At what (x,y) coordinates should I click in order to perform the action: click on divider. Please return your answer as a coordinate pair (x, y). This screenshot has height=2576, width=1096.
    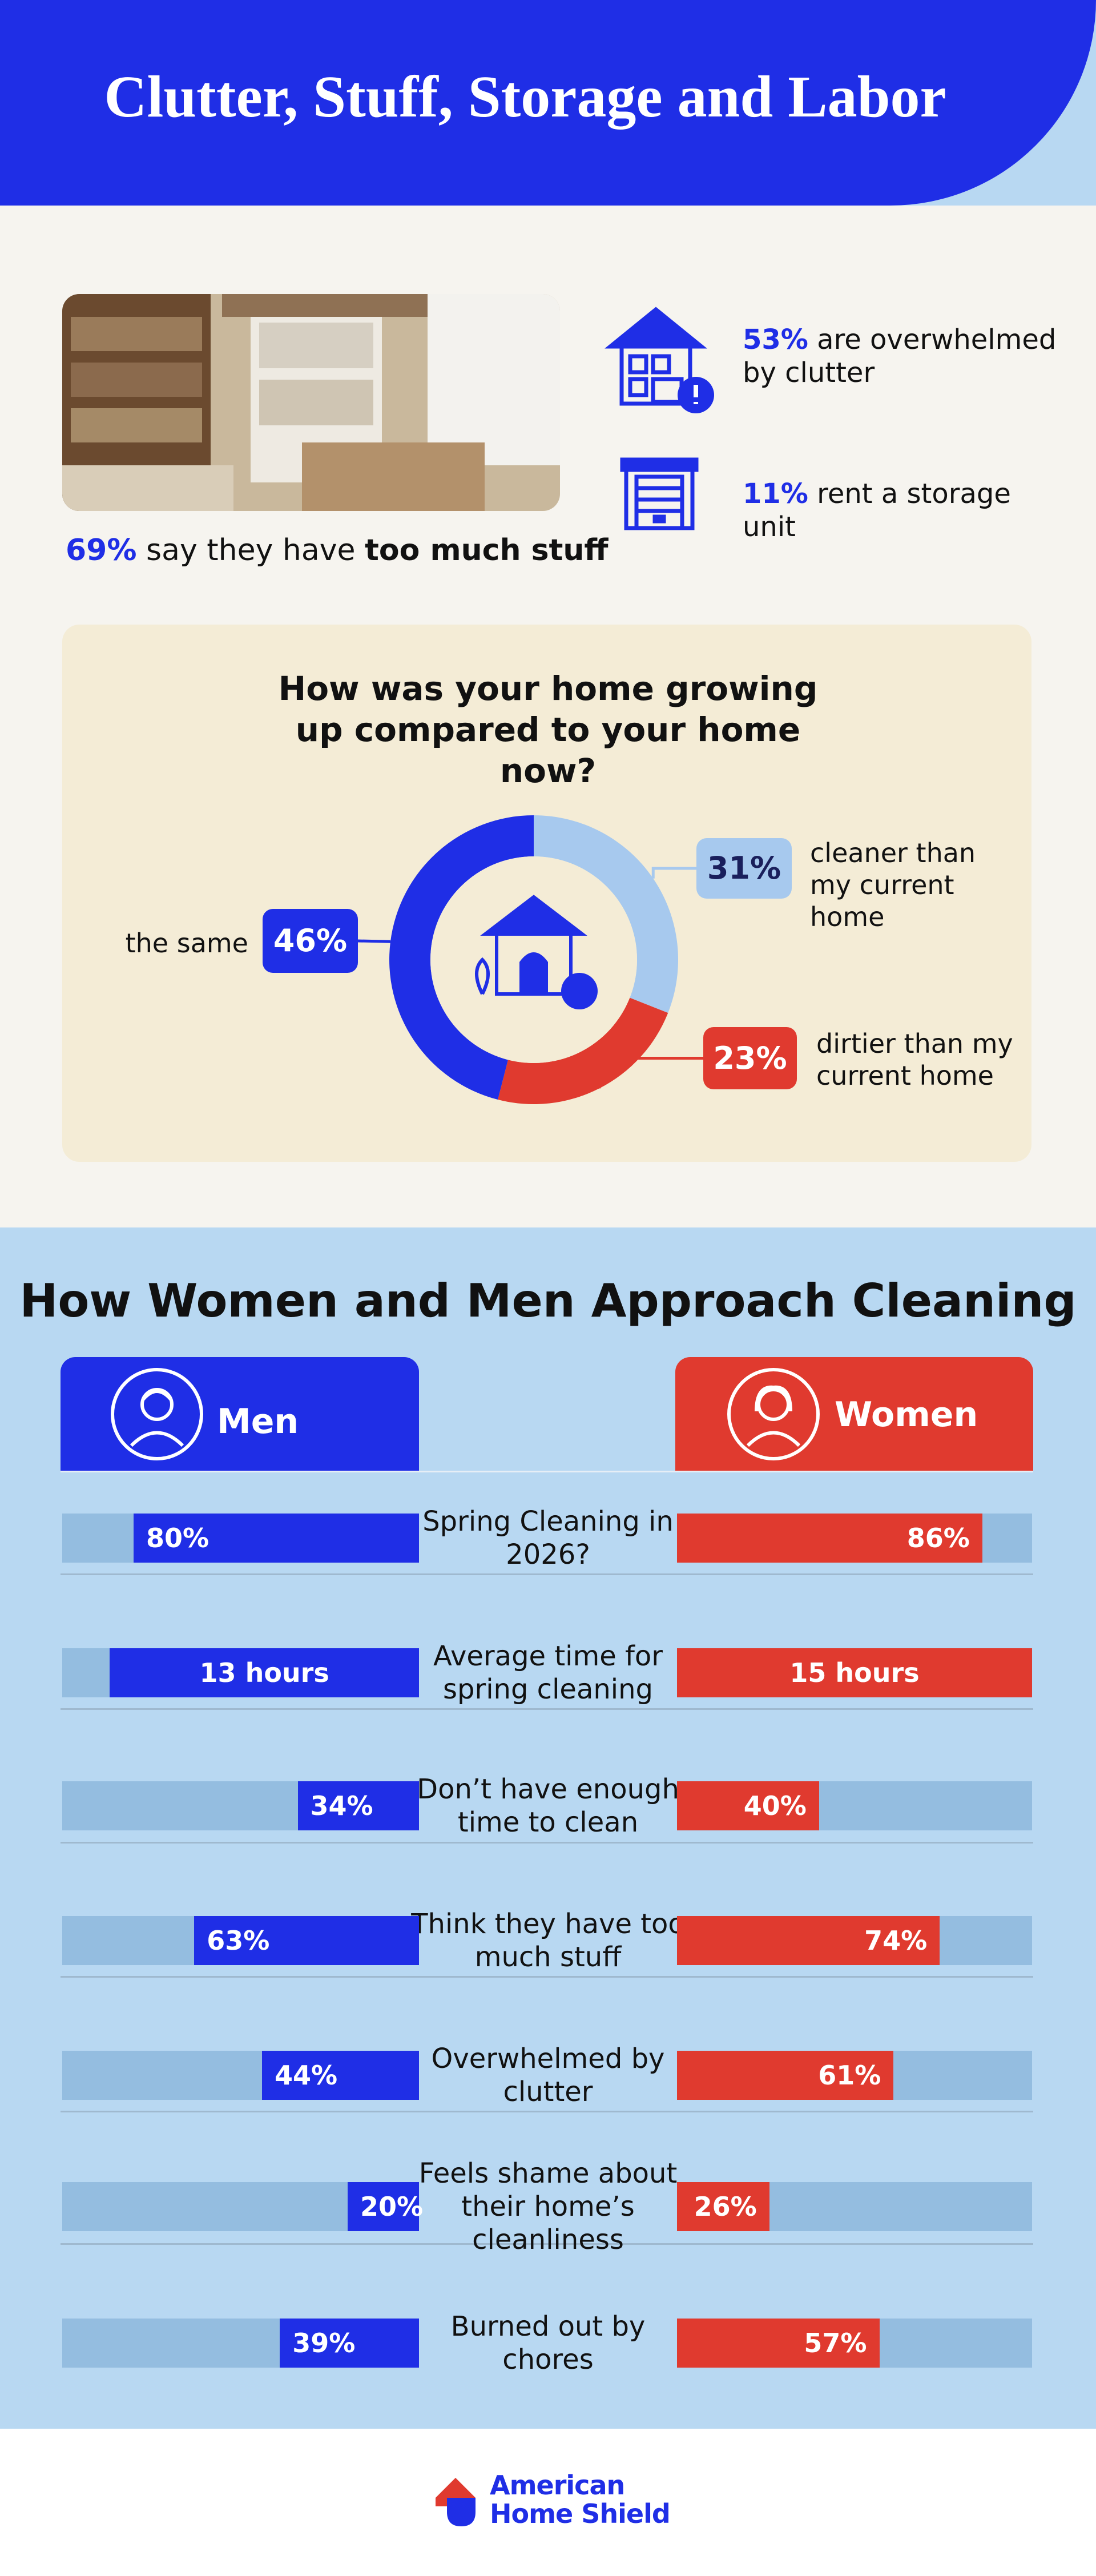
    Looking at the image, I should click on (547, 1471).